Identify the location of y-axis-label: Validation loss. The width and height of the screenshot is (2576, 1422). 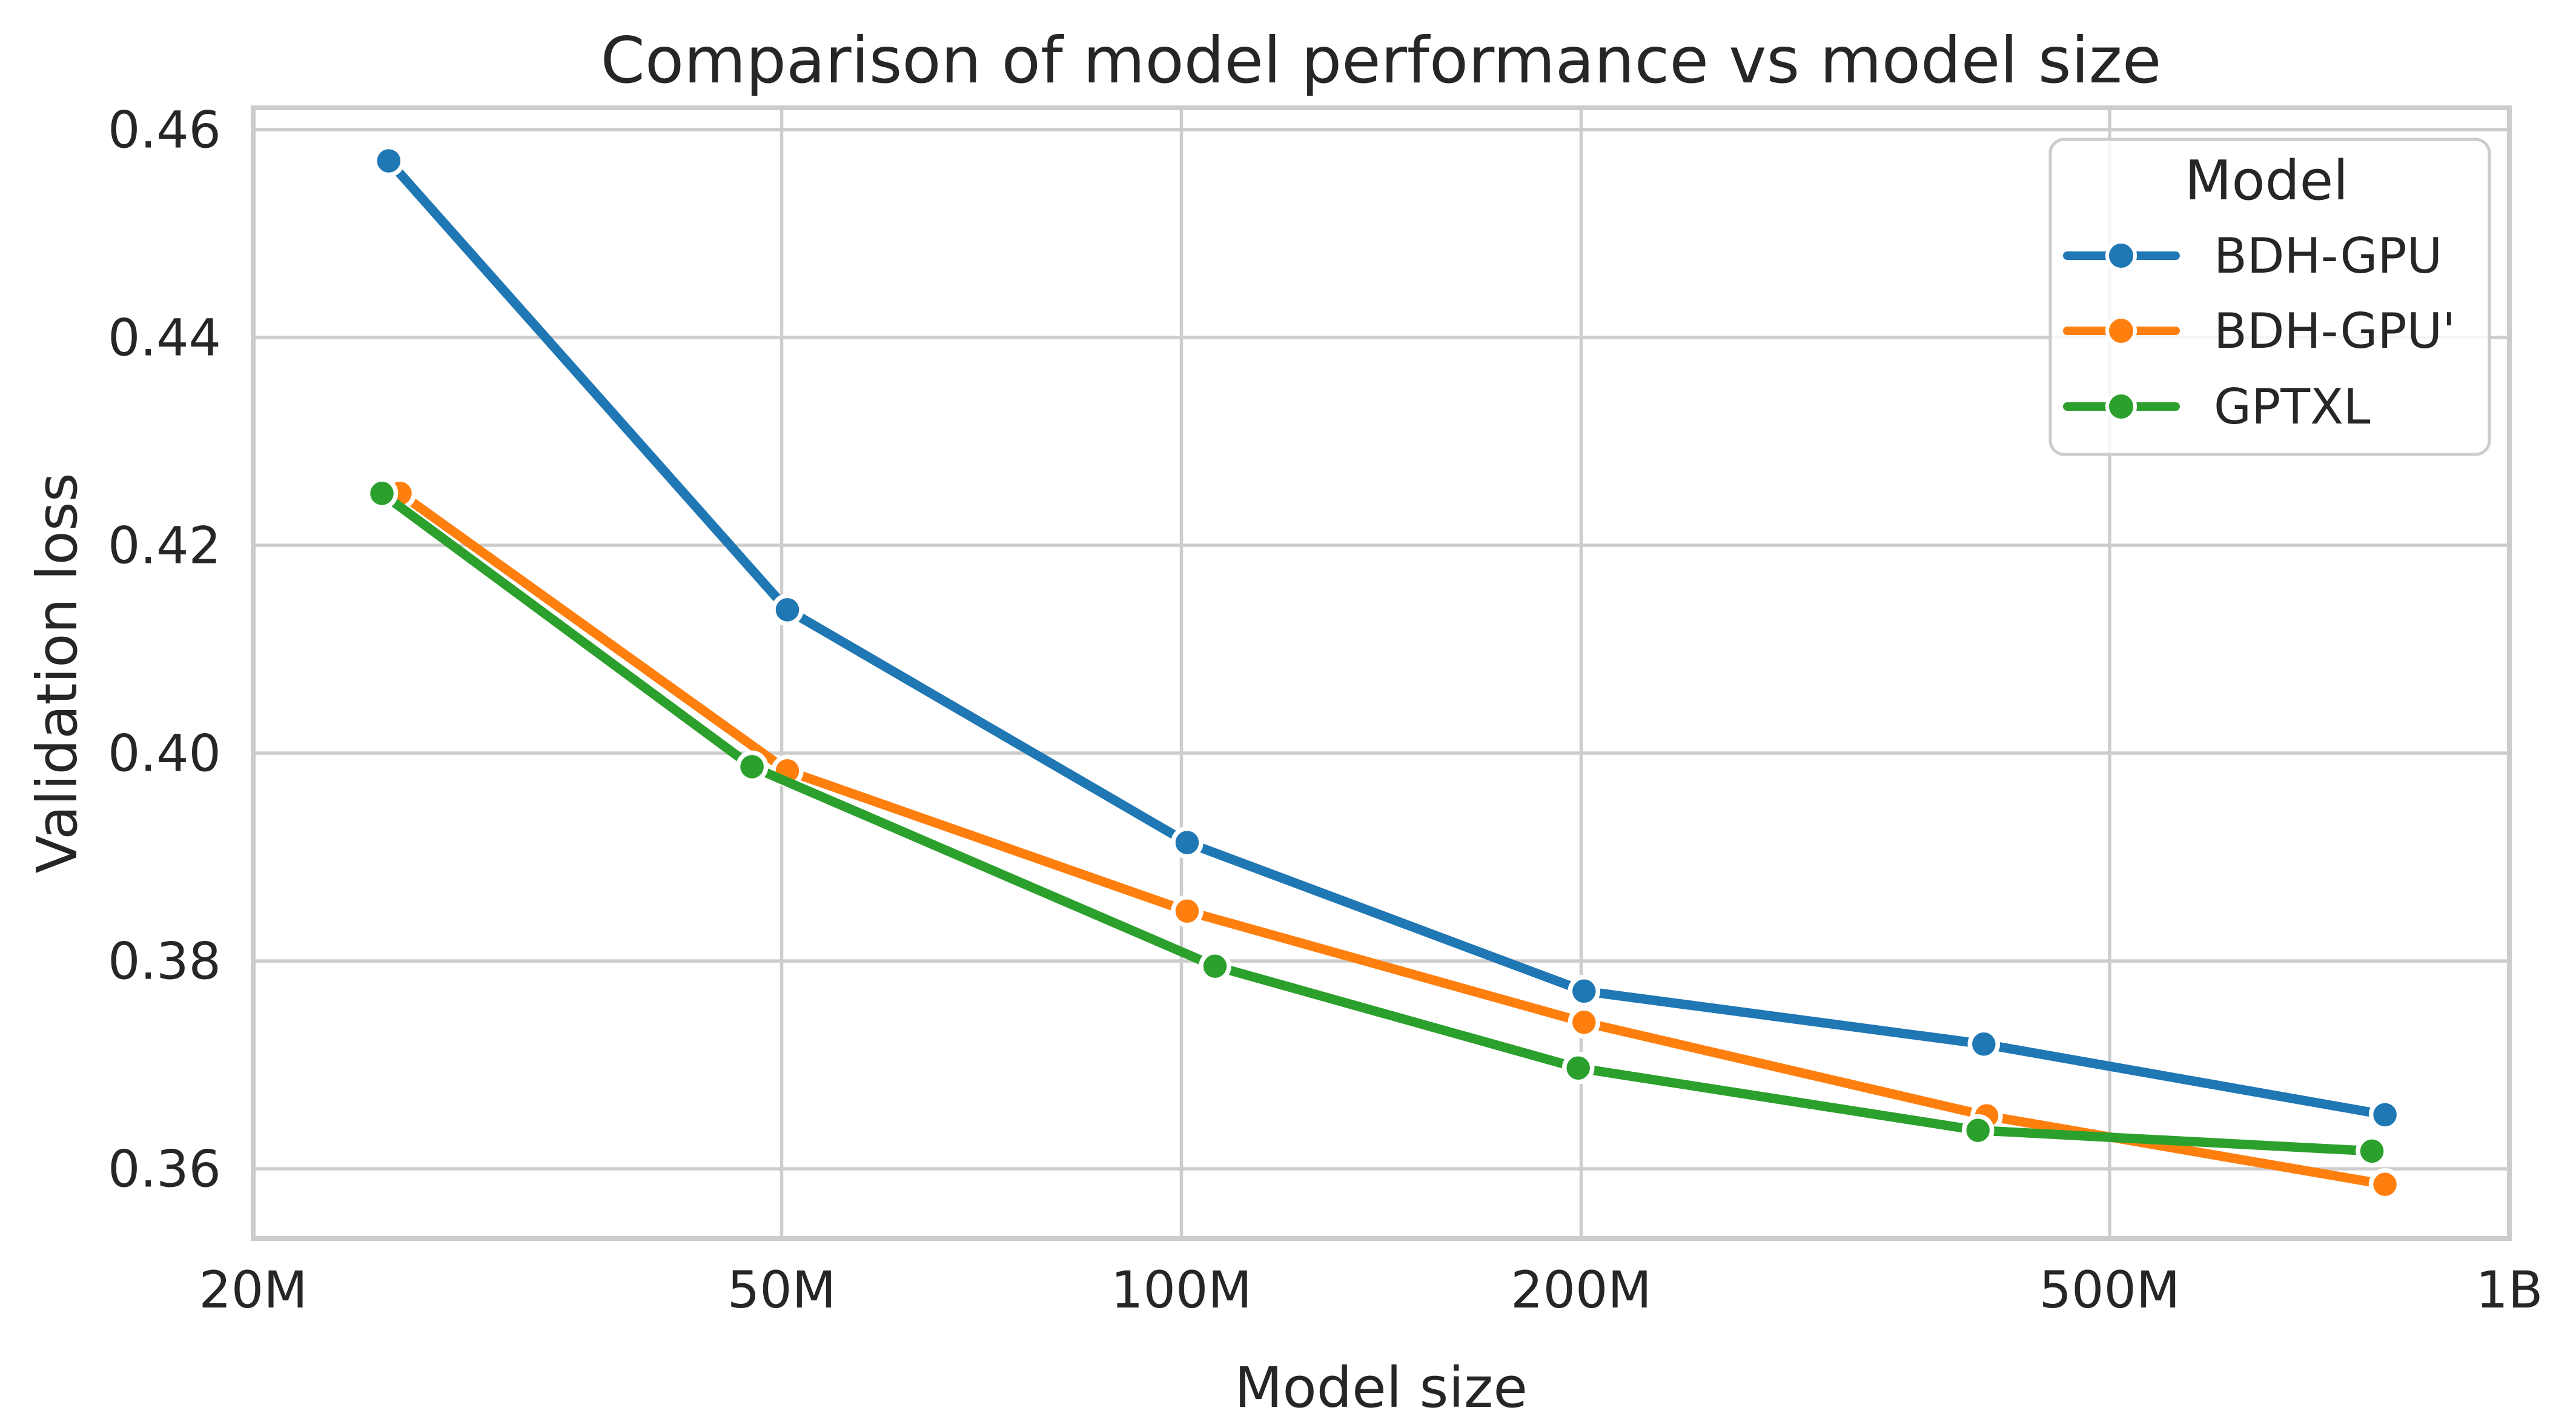
(57, 673).